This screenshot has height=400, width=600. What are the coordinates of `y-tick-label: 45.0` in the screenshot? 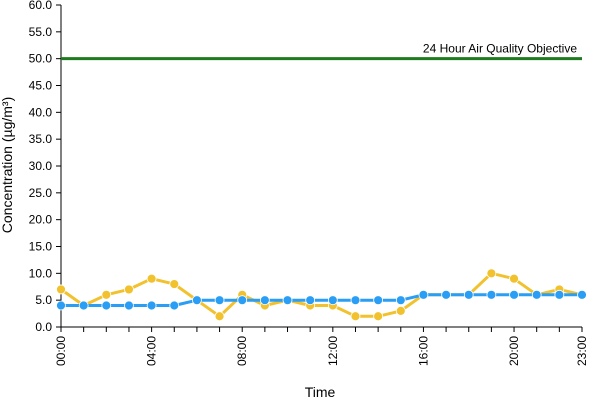 It's located at (41, 86).